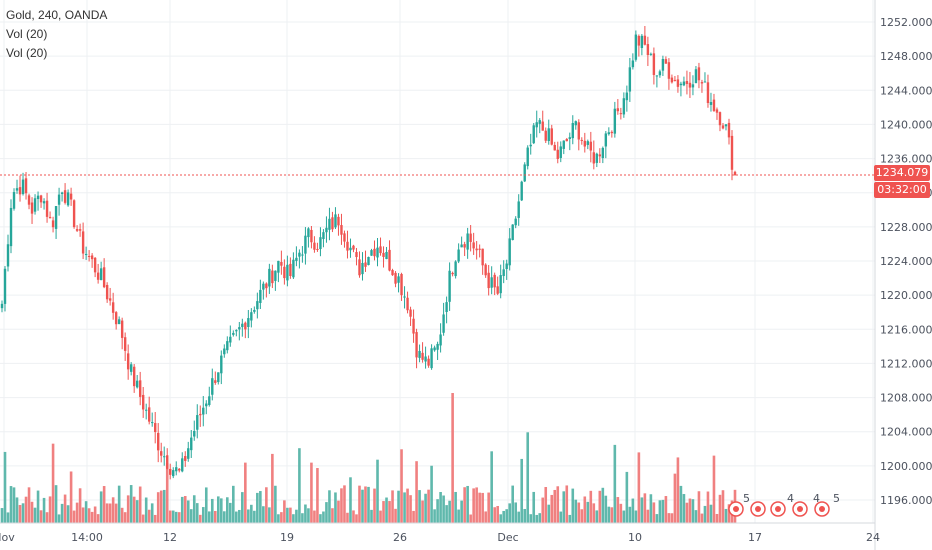 The width and height of the screenshot is (932, 550). What do you see at coordinates (440, 537) in the screenshot?
I see `time-axis: Nov 14:00 12 19 26 Dec 10 17 24` at bounding box center [440, 537].